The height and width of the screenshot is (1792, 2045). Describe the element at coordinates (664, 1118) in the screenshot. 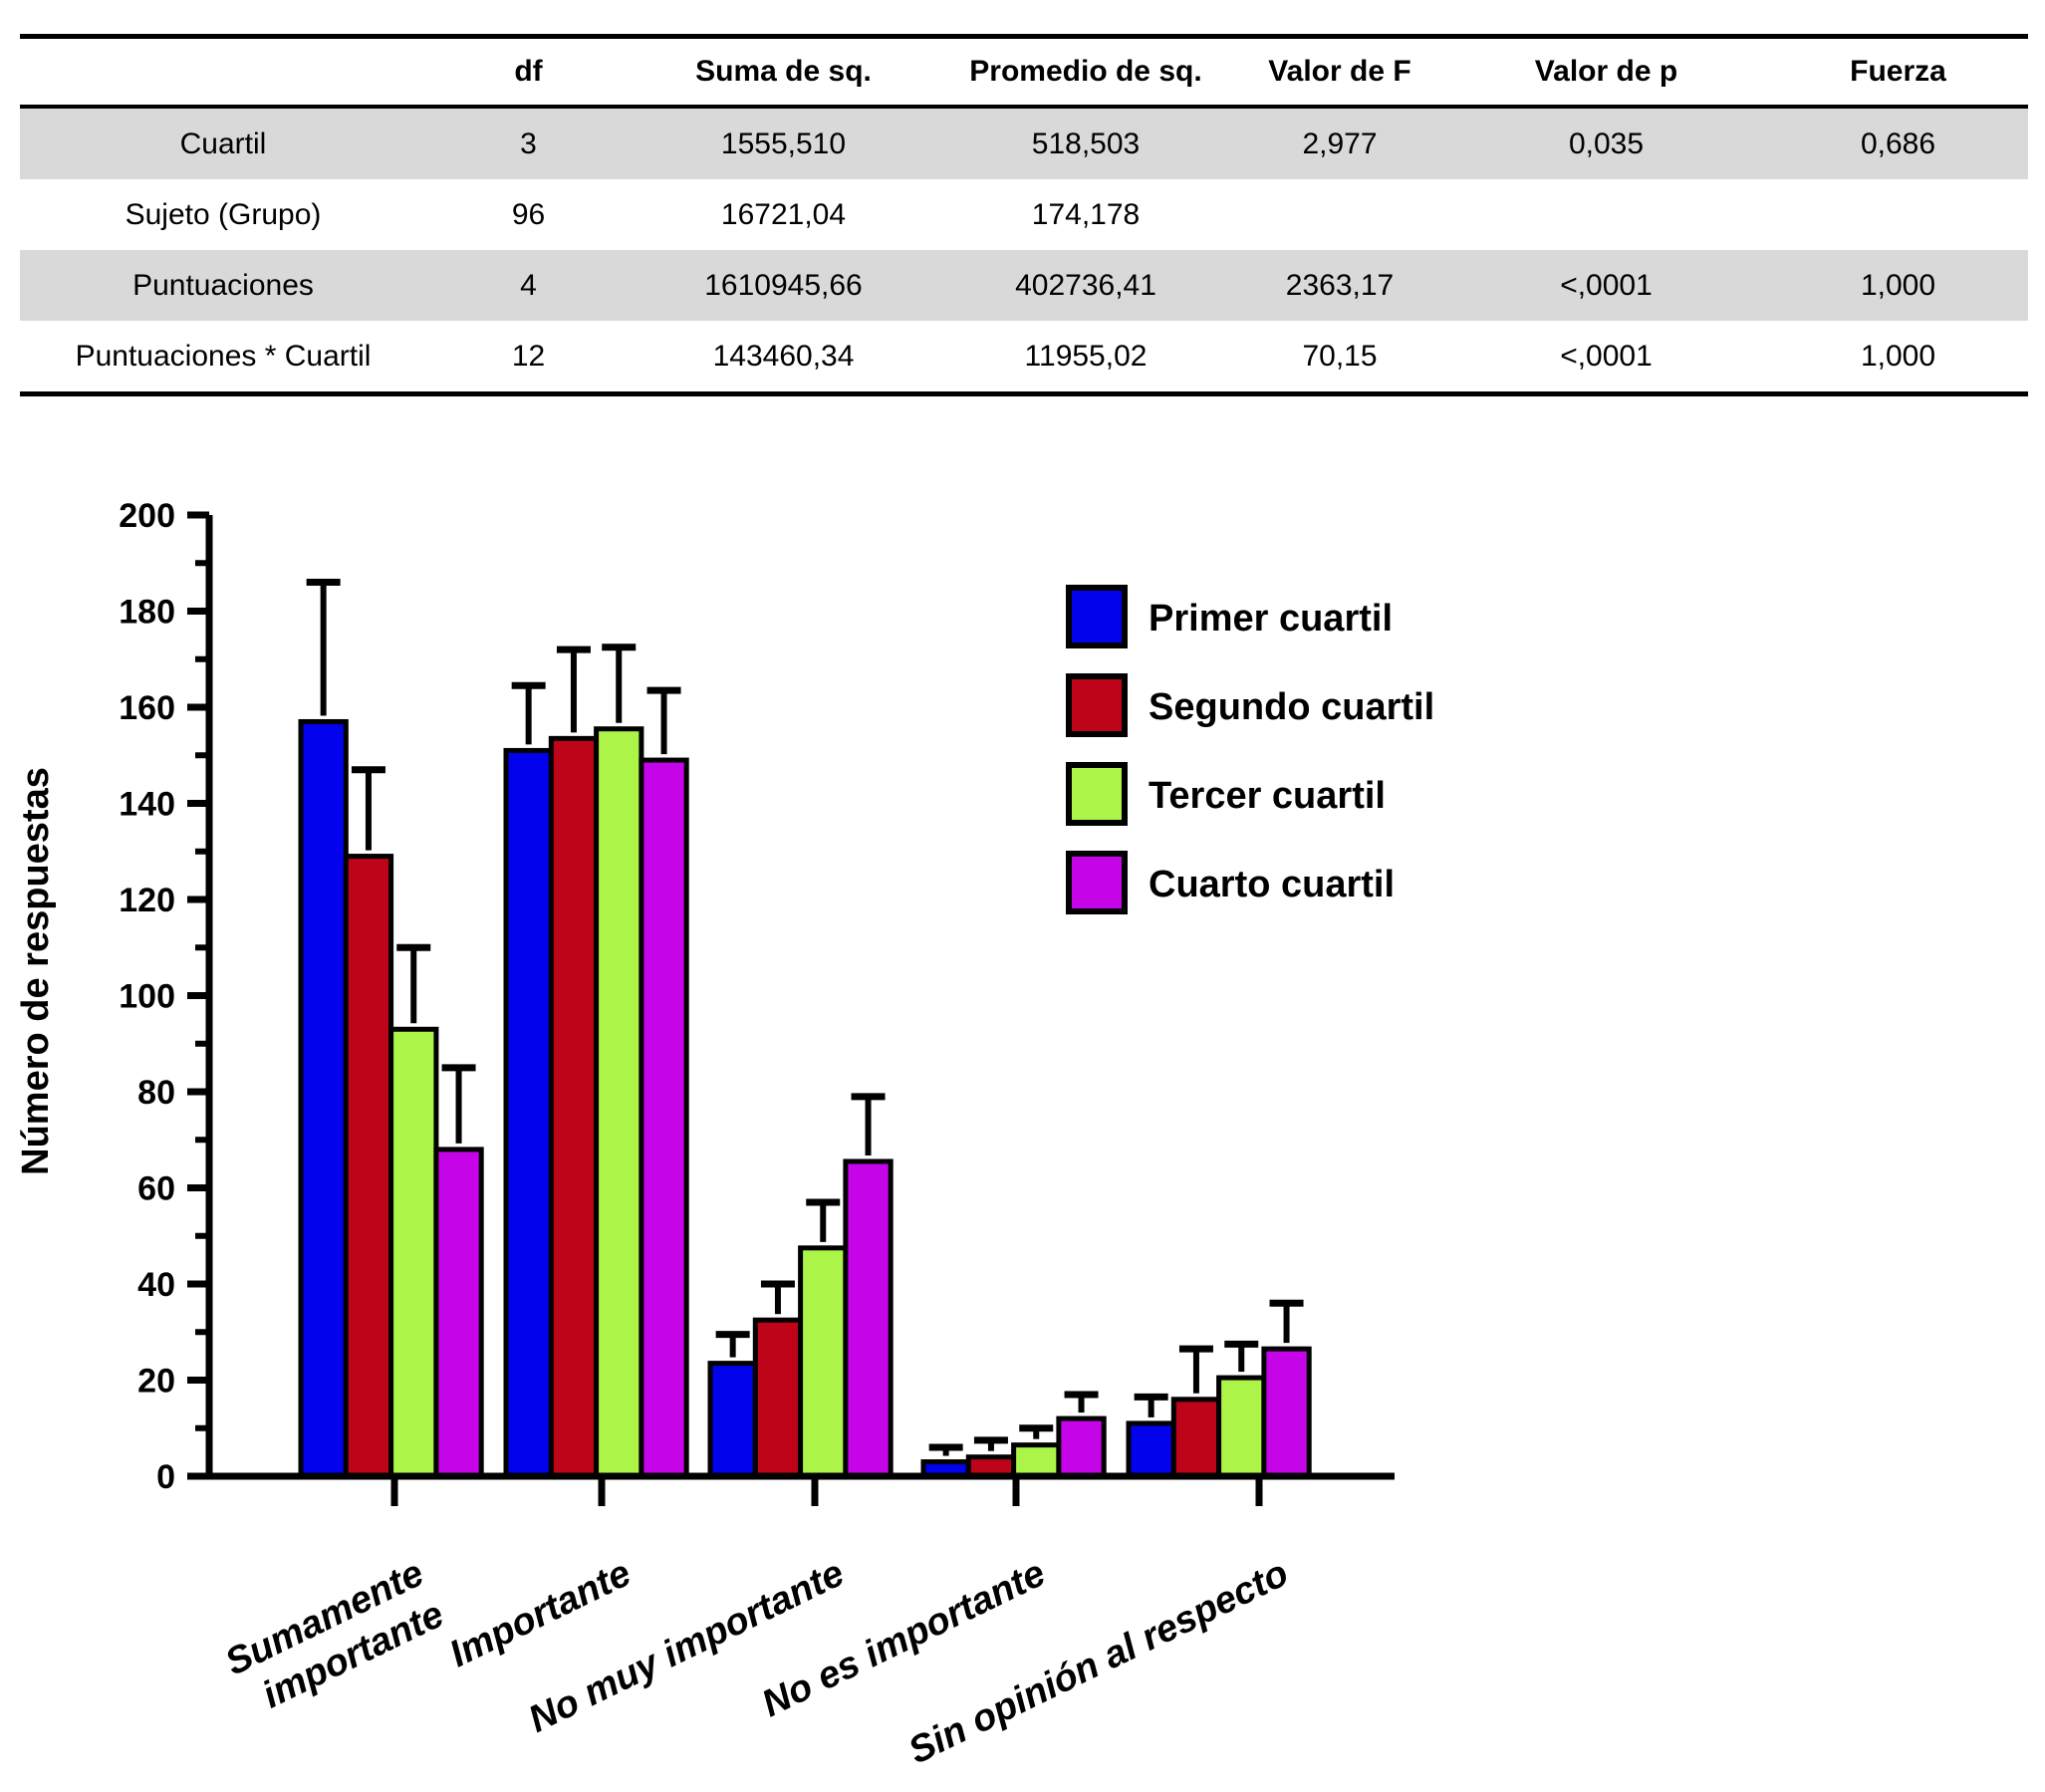

I see `bar-series3-cat1` at that location.